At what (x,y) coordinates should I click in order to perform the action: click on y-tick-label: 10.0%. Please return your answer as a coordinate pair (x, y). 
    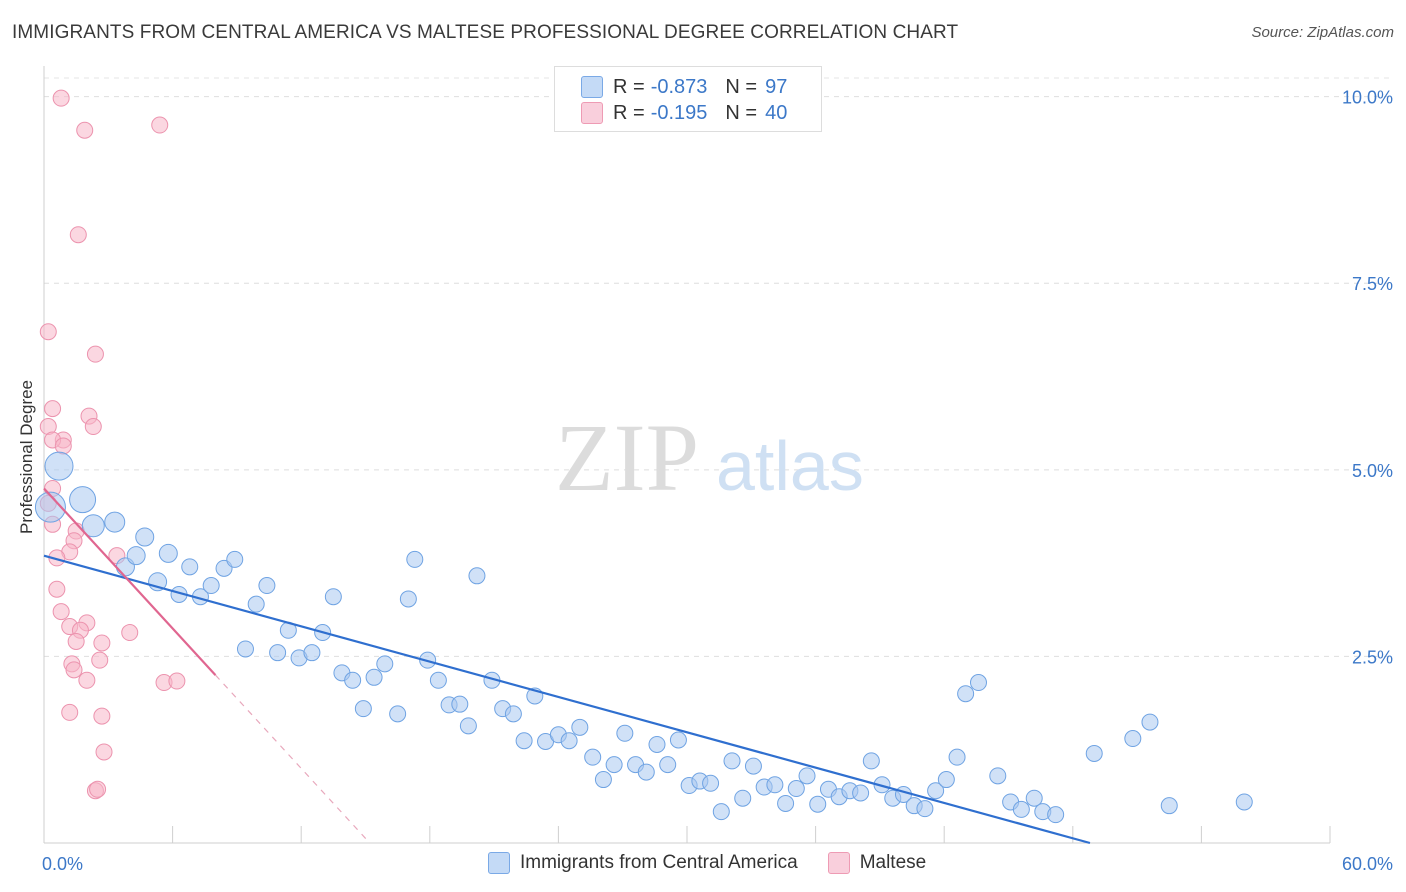
    Looking at the image, I should click on (1367, 98).